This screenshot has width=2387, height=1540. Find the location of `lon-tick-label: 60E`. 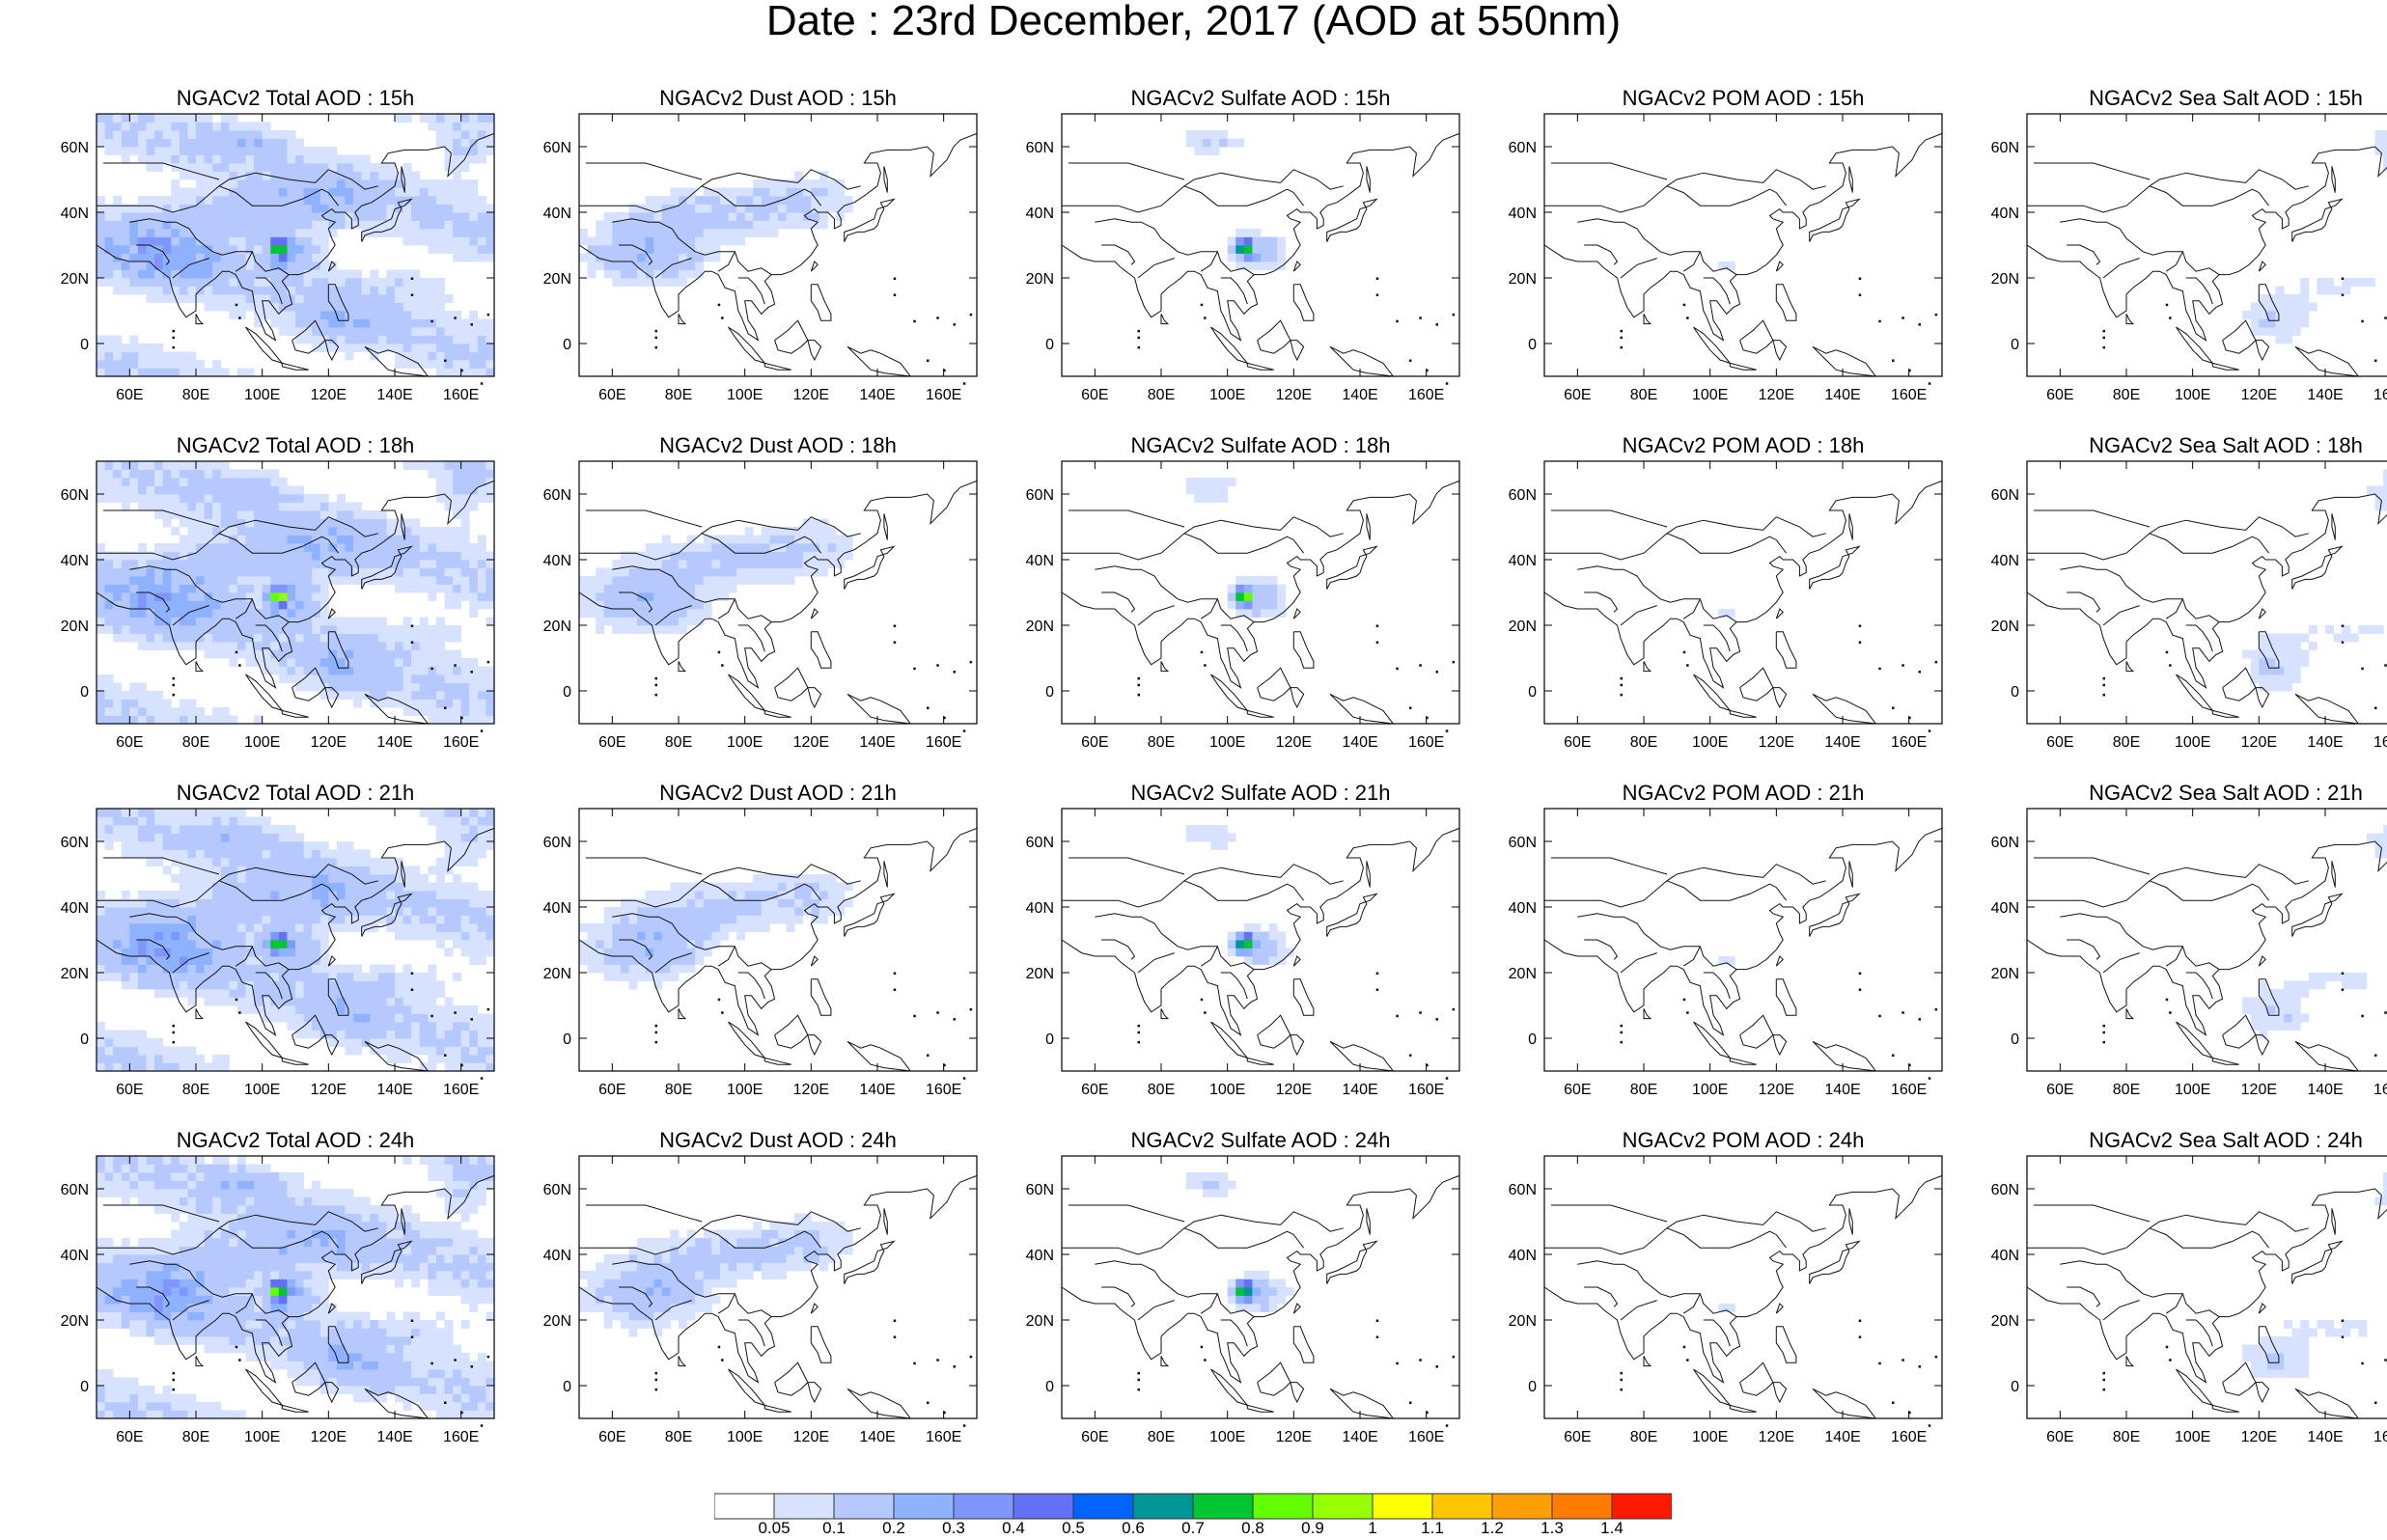

lon-tick-label: 60E is located at coordinates (611, 395).